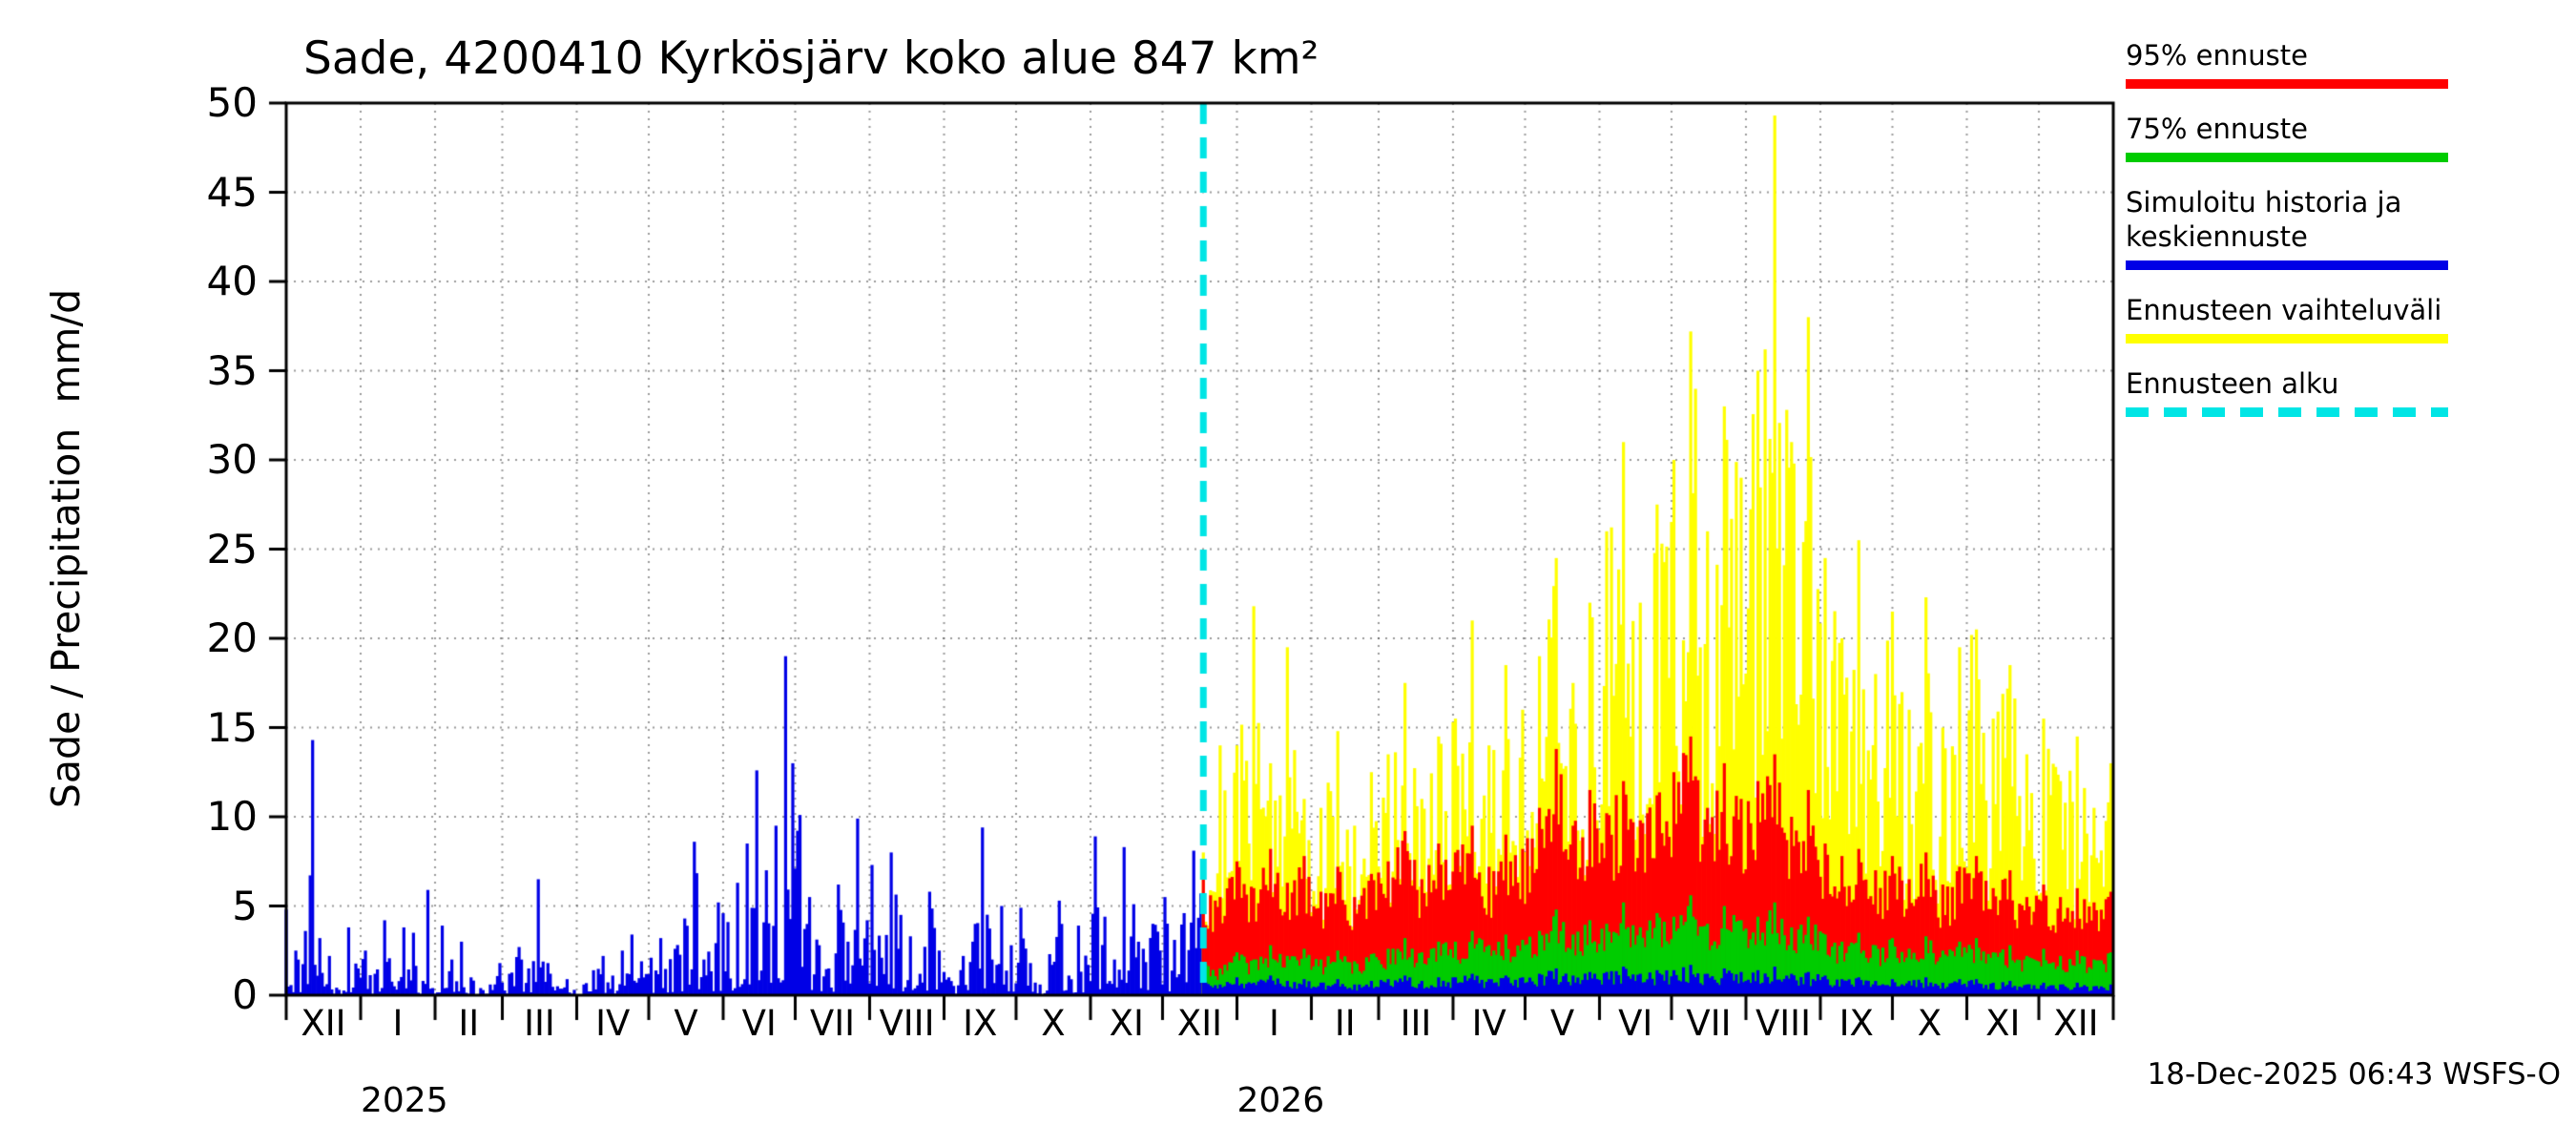  What do you see at coordinates (232, 192) in the screenshot?
I see `y-tick-label: 45` at bounding box center [232, 192].